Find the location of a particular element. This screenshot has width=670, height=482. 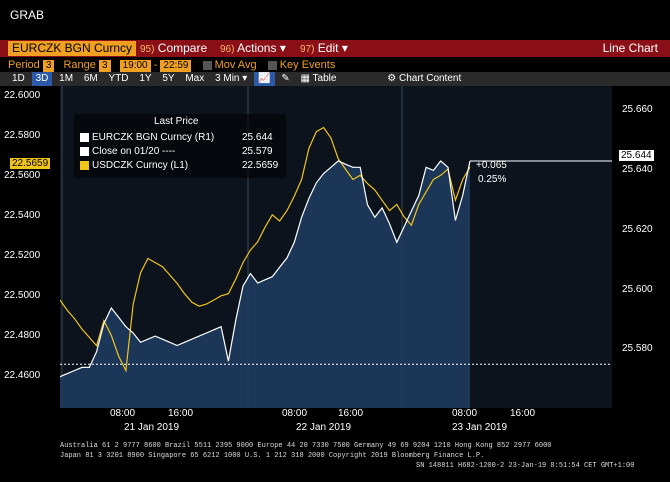

table-label: Table is located at coordinates (324, 78).